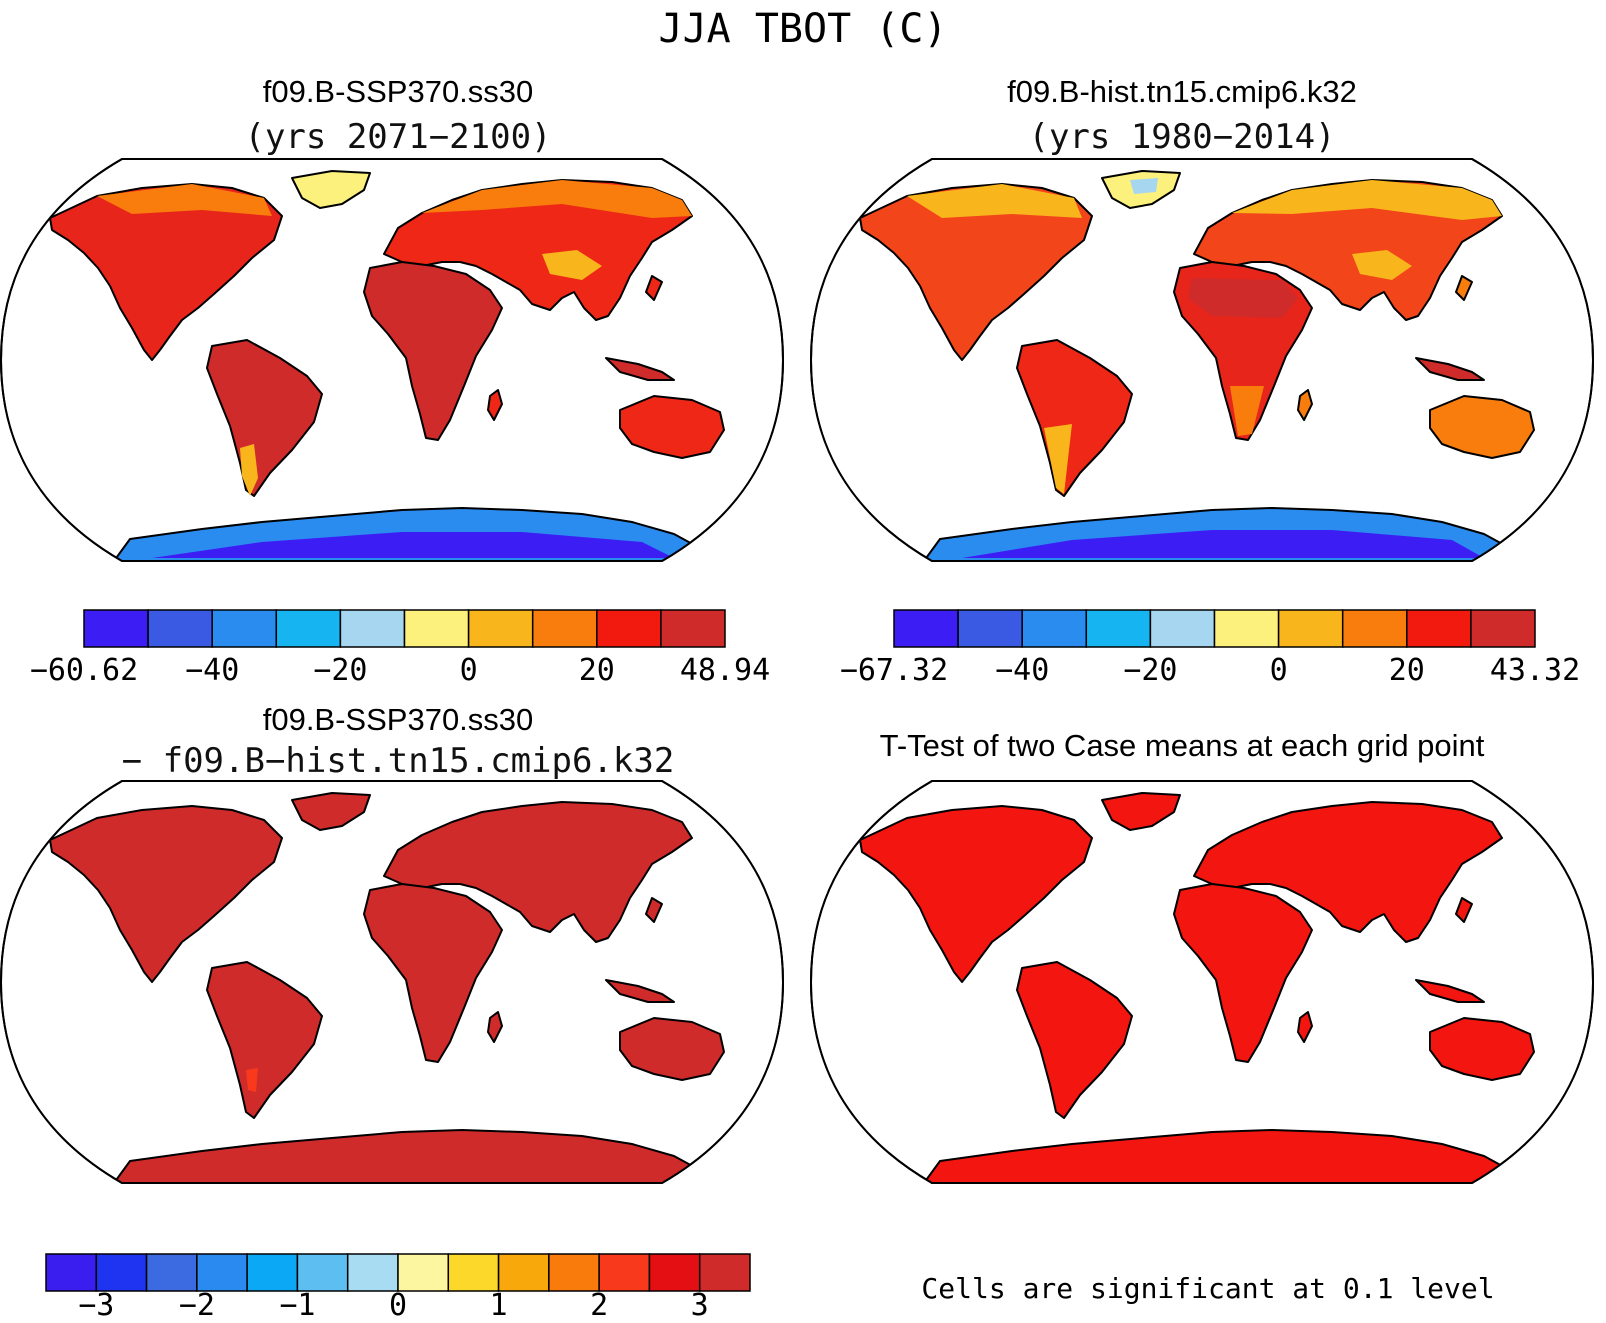 The image size is (1606, 1323). I want to click on panel-subtitle: (yrs 1980−2014), so click(1181, 137).